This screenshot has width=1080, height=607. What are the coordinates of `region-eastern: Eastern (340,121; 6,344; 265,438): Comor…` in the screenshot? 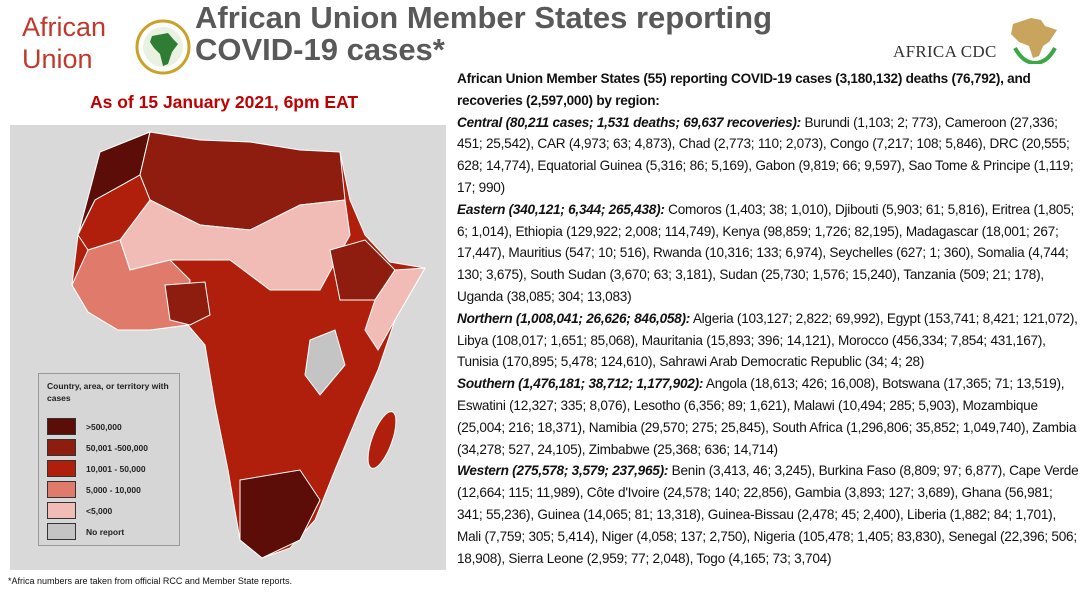 It's located at (766, 252).